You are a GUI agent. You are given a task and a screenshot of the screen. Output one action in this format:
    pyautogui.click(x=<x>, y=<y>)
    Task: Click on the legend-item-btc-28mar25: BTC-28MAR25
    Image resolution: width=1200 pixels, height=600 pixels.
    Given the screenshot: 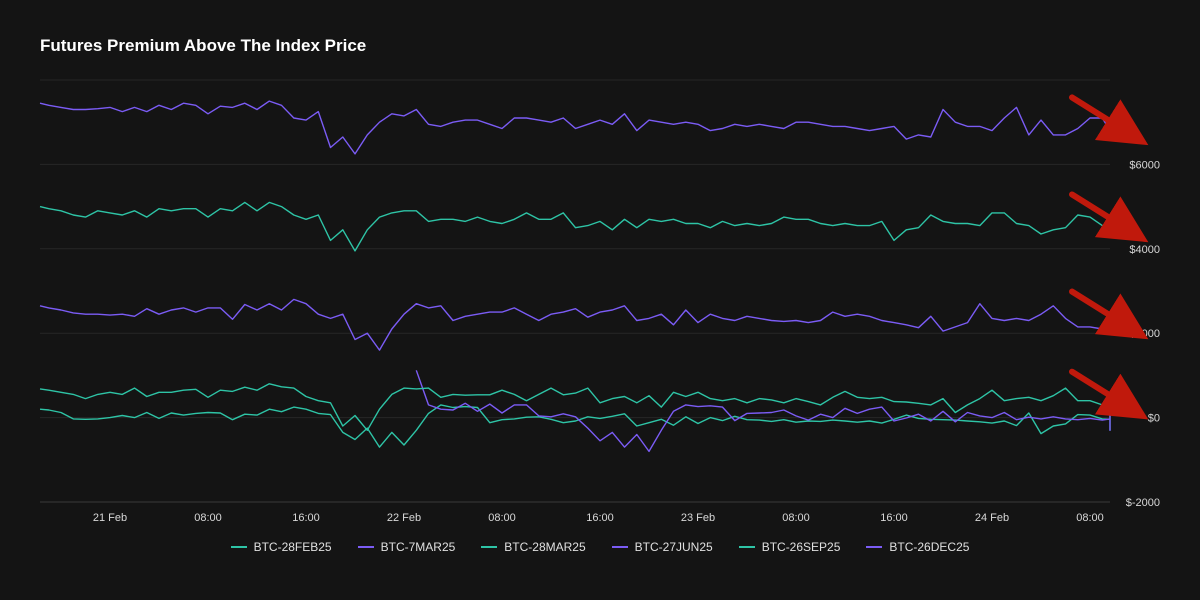 What is the action you would take?
    pyautogui.click(x=533, y=547)
    